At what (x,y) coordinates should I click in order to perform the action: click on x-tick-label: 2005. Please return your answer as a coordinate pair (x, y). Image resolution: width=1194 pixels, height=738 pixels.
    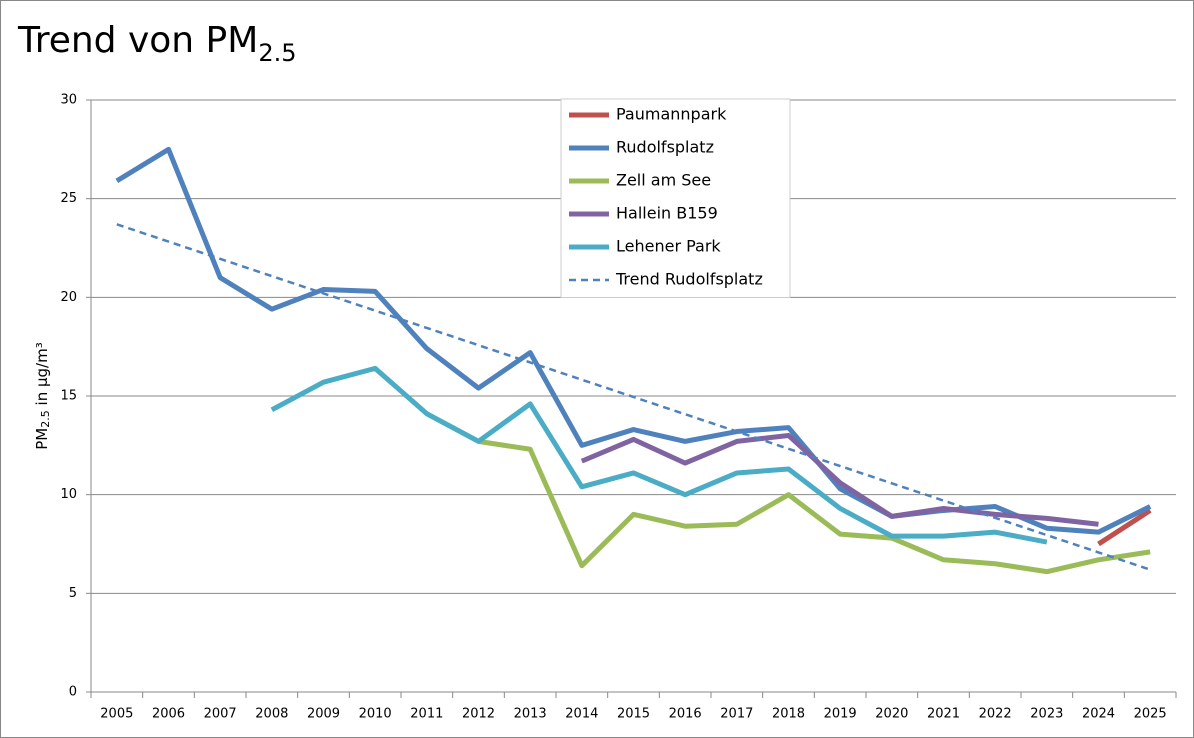
    Looking at the image, I should click on (116, 714).